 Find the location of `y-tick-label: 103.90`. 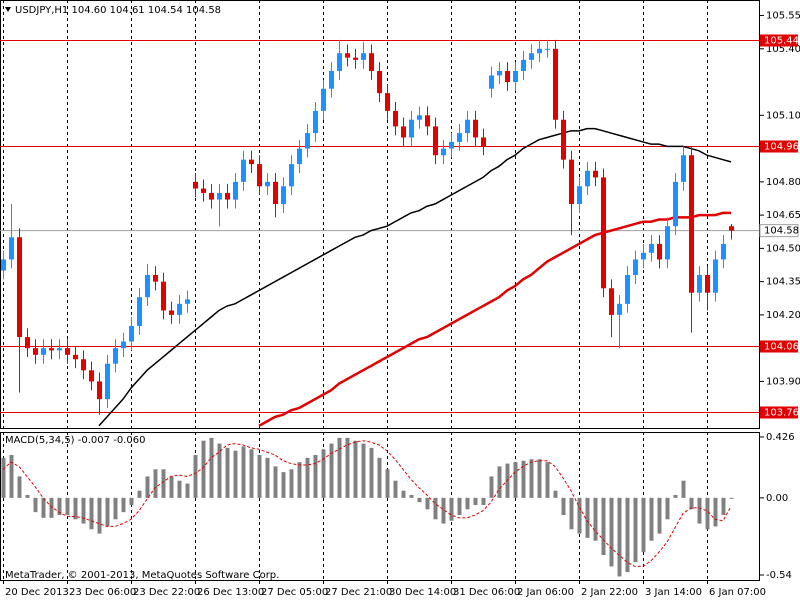

y-tick-label: 103.90 is located at coordinates (783, 381).